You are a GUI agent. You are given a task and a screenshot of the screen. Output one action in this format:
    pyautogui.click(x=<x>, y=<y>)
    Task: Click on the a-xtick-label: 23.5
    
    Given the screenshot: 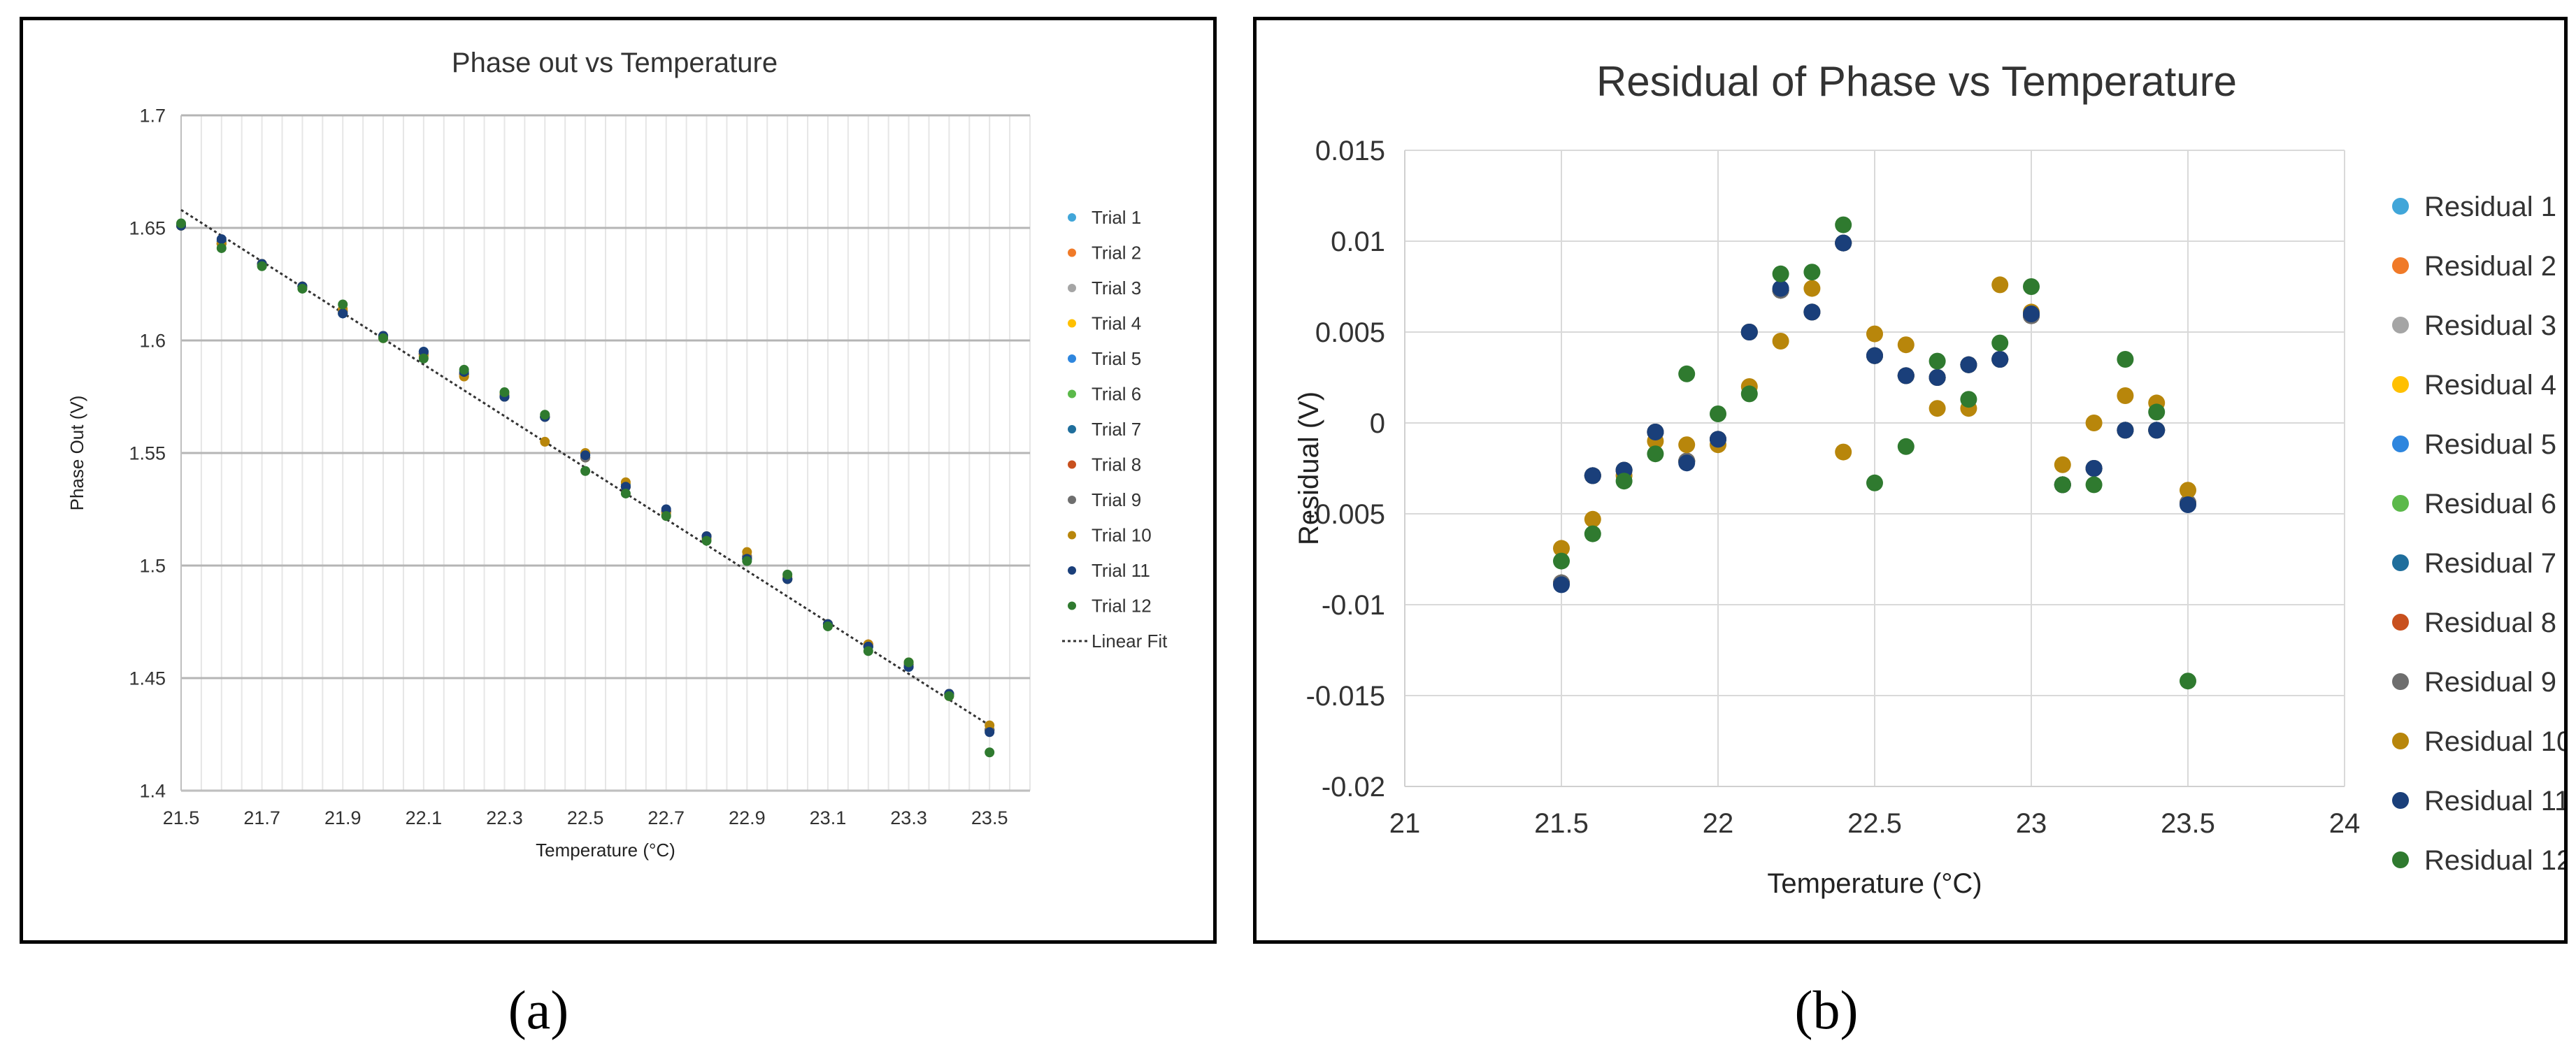 What is the action you would take?
    pyautogui.click(x=989, y=817)
    